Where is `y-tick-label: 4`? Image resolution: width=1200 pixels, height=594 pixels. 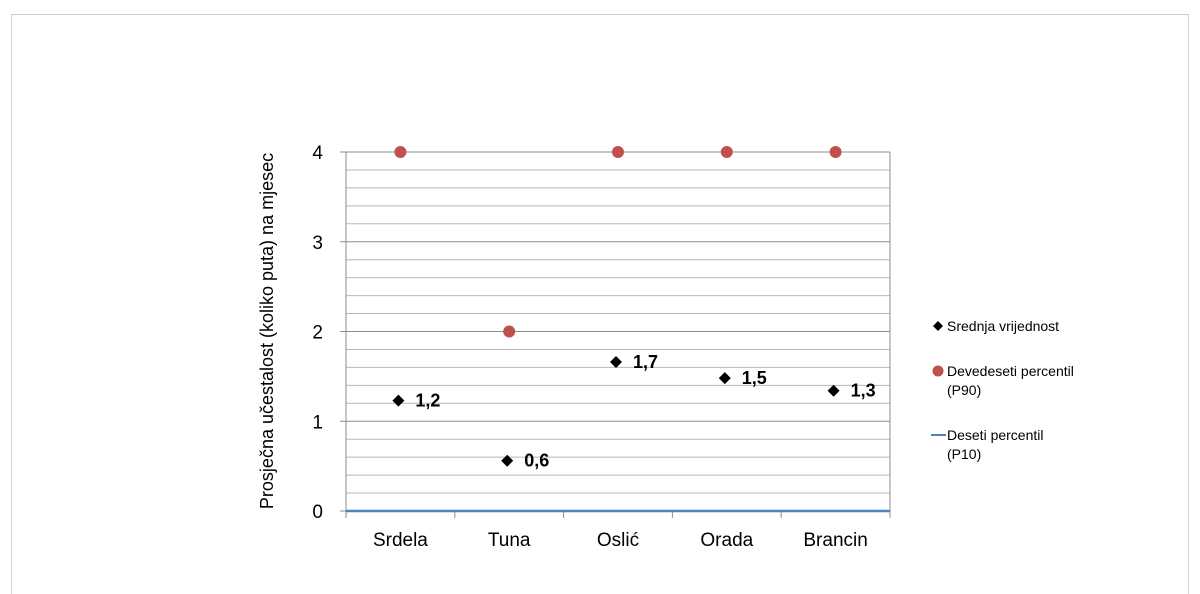 y-tick-label: 4 is located at coordinates (317, 153).